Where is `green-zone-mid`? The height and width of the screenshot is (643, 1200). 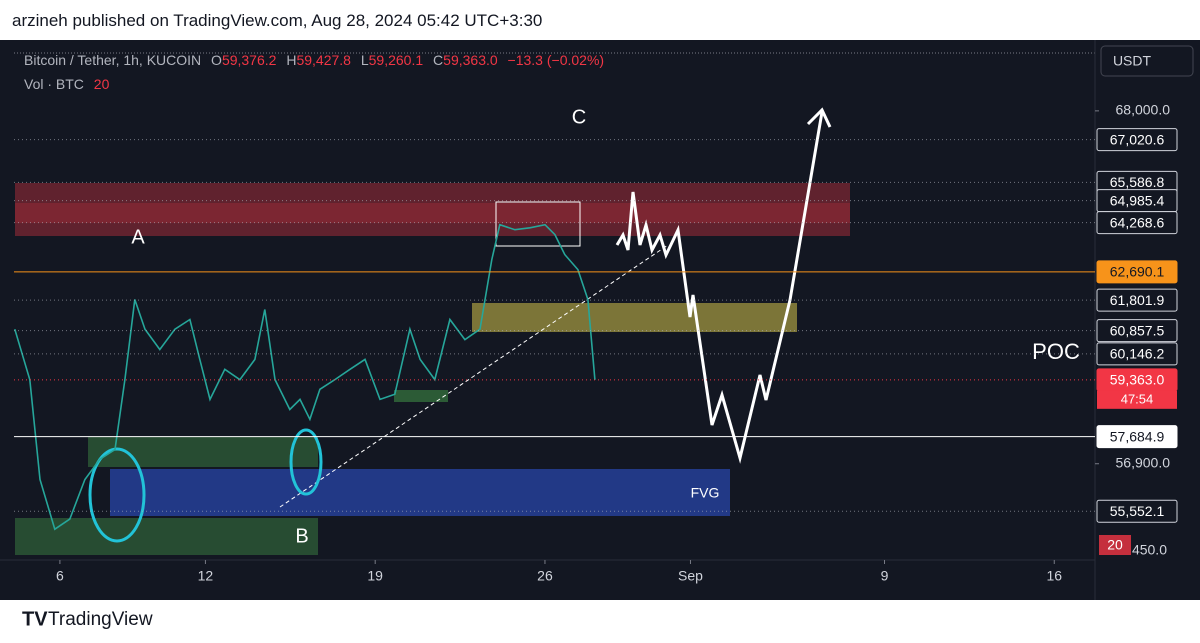 green-zone-mid is located at coordinates (421, 396).